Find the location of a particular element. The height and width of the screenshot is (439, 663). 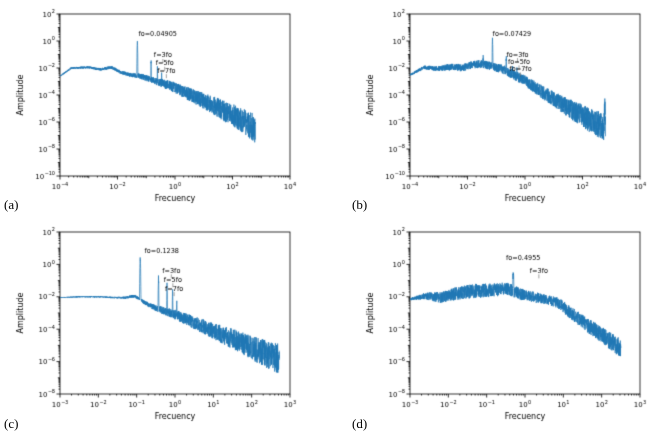

subplot-label-c: (c) is located at coordinates (11, 423).